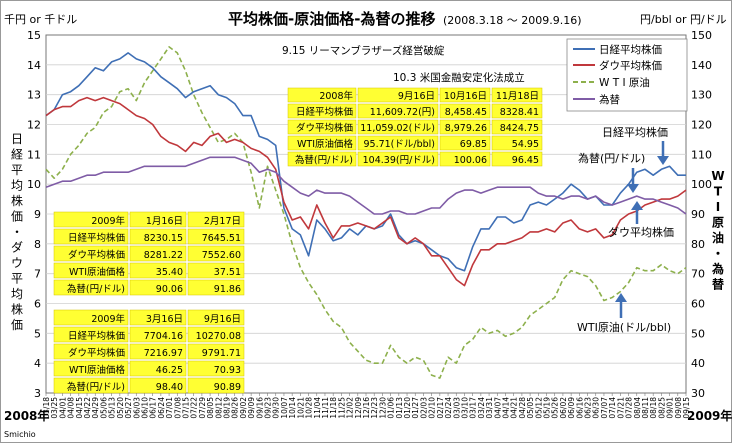 This screenshot has height=443, width=732. I want to click on table-2-cell: 7216.97, so click(163, 353).